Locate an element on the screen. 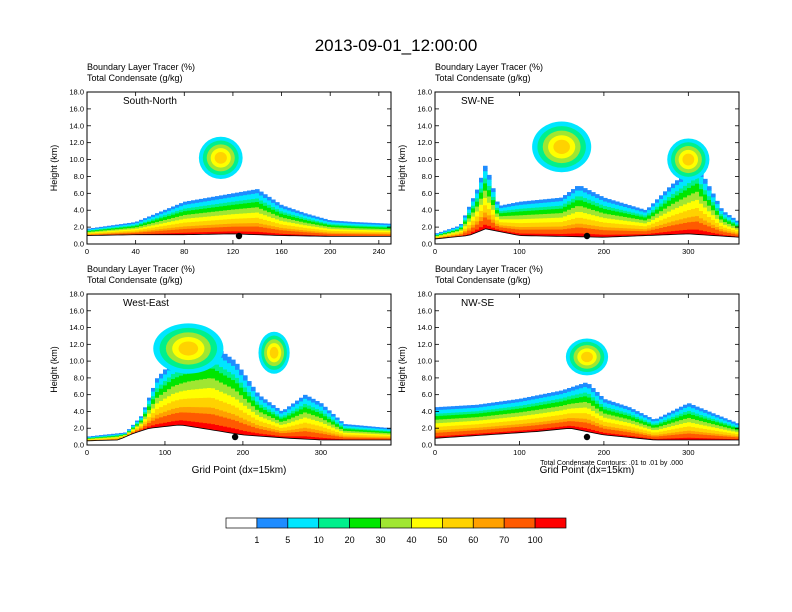 The width and height of the screenshot is (792, 612). x-tick-label: 240 is located at coordinates (379, 251).